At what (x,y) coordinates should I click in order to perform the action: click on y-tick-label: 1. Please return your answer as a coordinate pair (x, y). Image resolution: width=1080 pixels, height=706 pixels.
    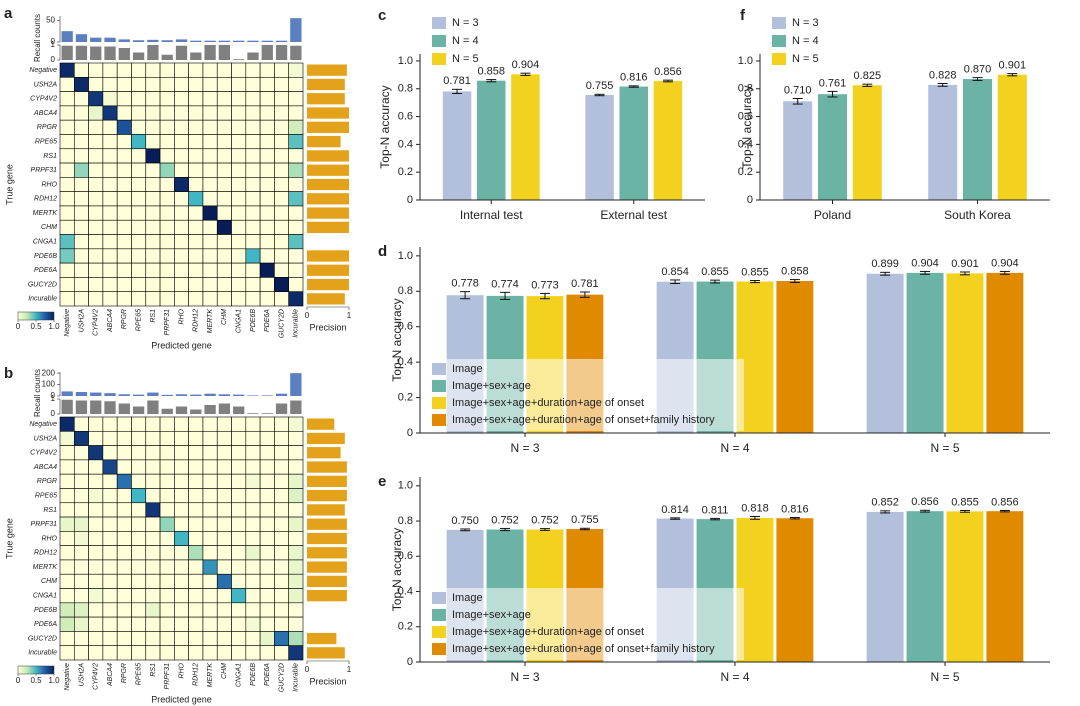
    Looking at the image, I should click on (53, 398).